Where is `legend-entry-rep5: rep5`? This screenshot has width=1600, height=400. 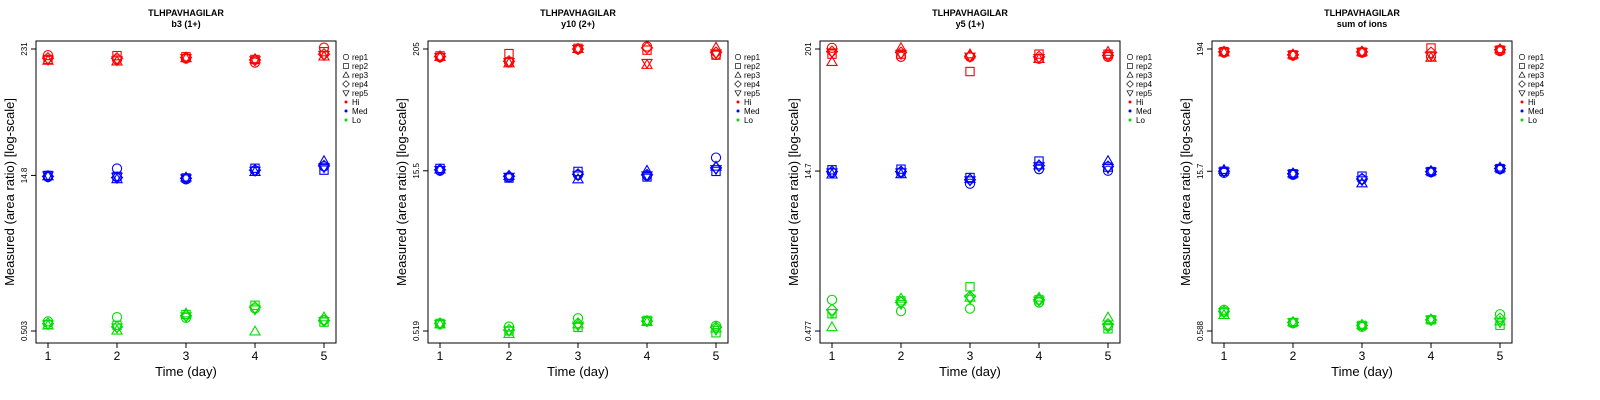 legend-entry-rep5: rep5 is located at coordinates (747, 93).